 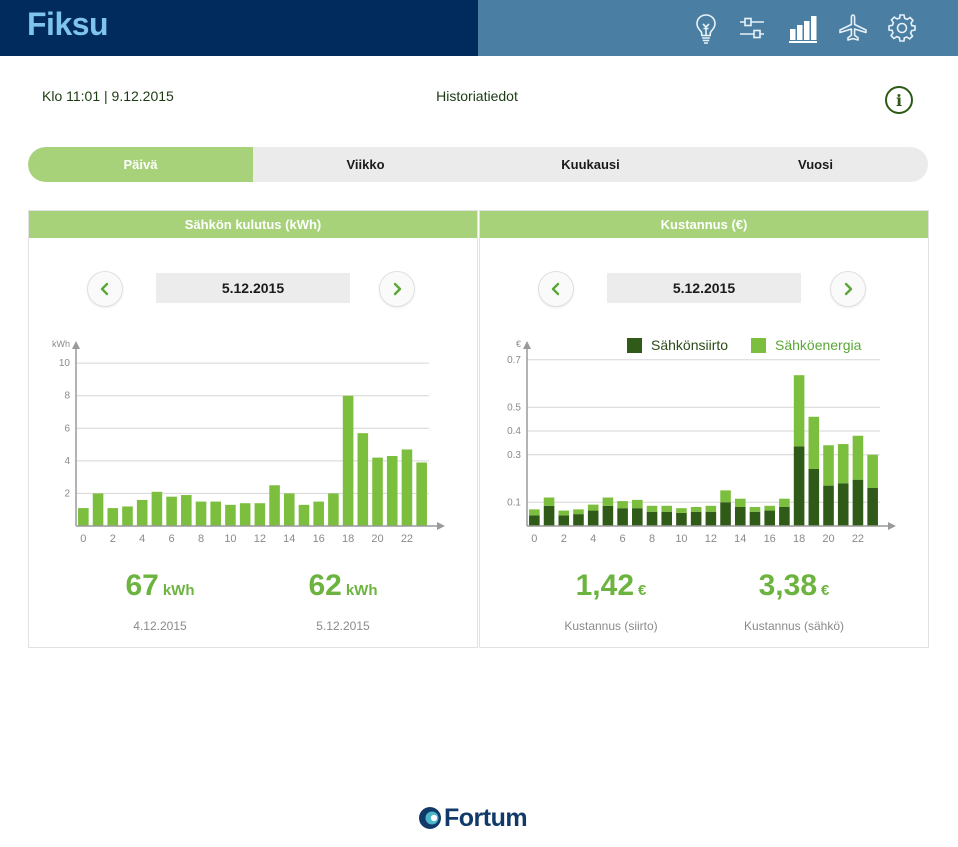 I want to click on cost-y-tick-label: 0.4, so click(x=514, y=431).